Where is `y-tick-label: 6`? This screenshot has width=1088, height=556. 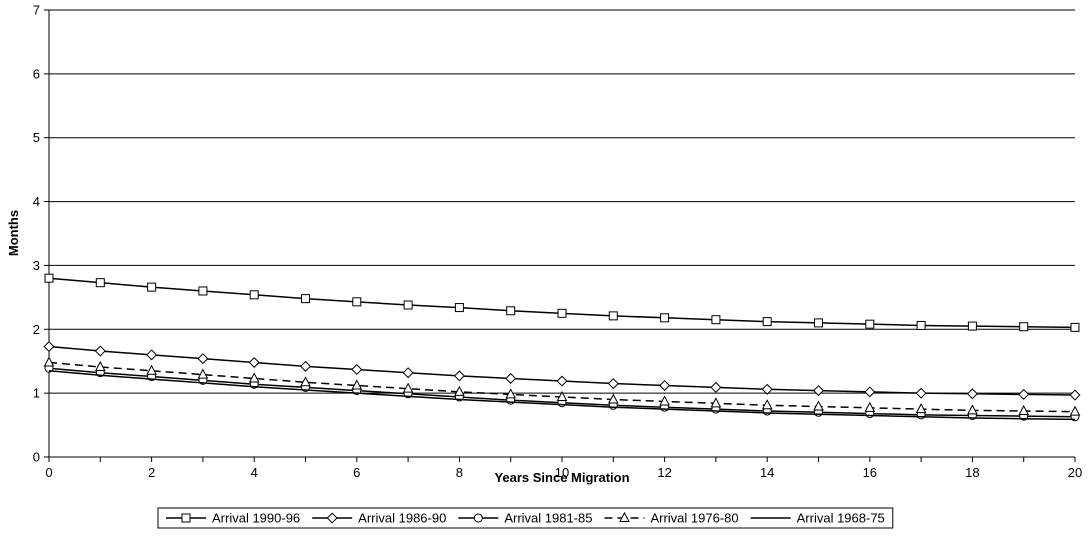
y-tick-label: 6 is located at coordinates (36, 73).